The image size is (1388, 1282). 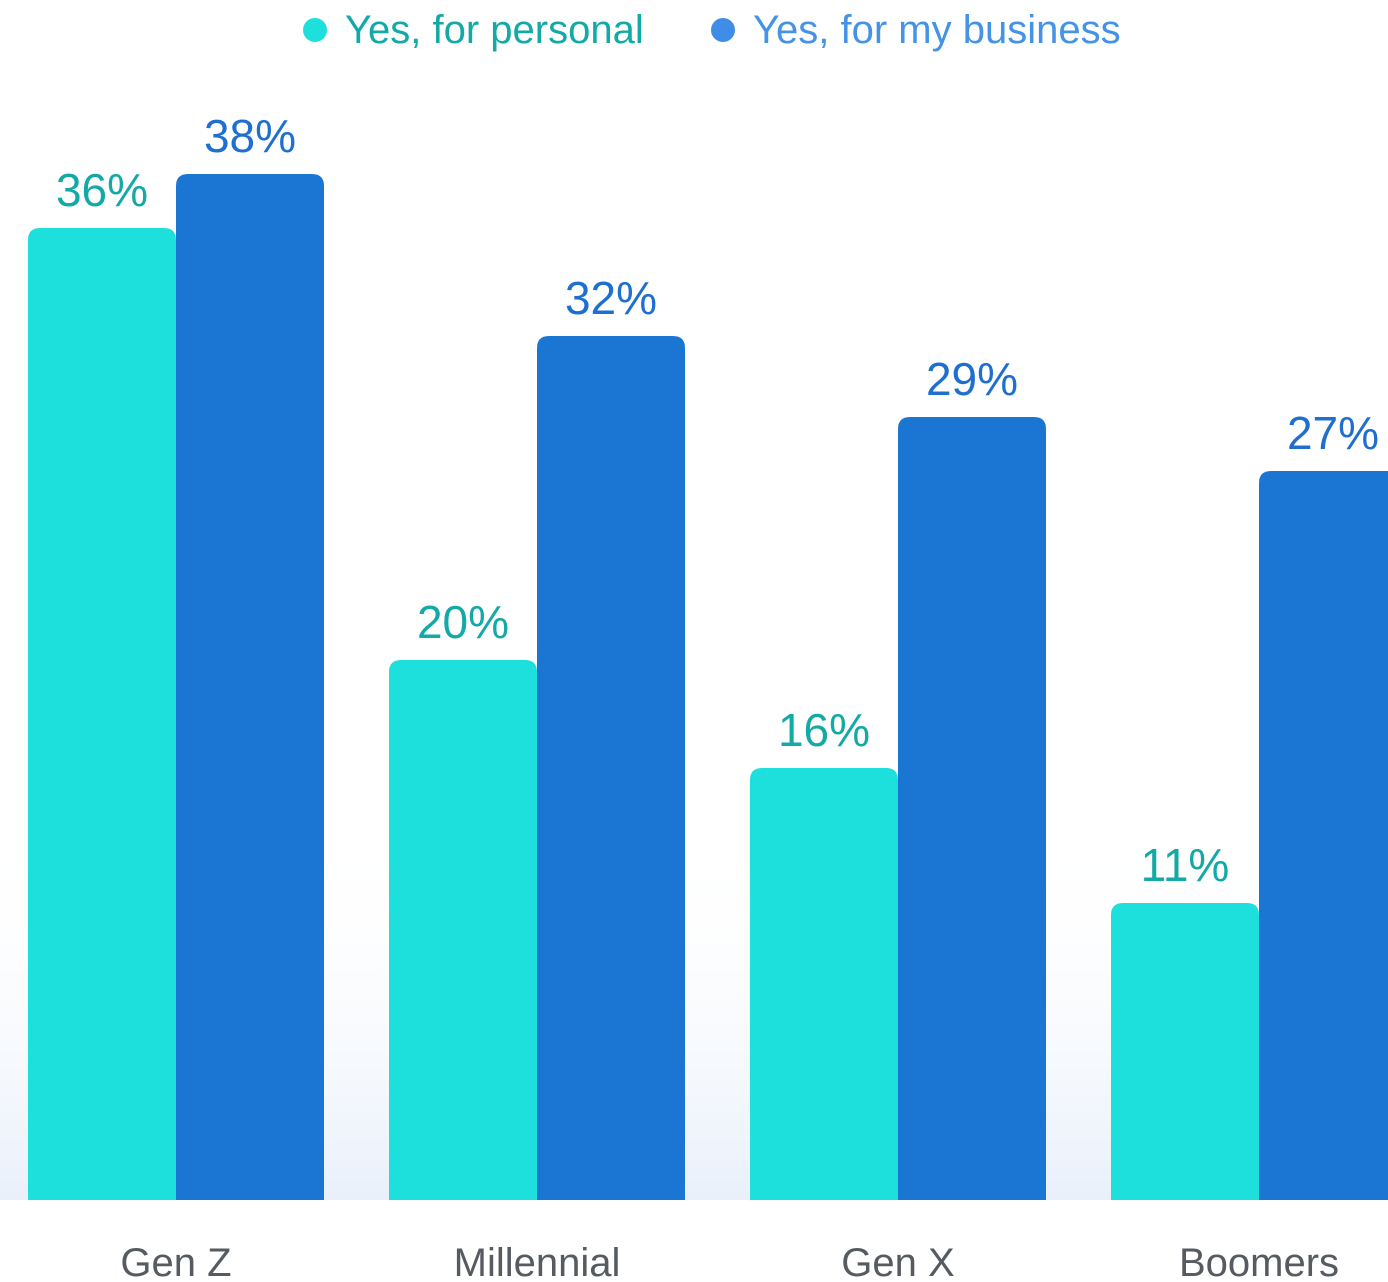 I want to click on category-label-gen-z: Gen Z, so click(x=175, y=1261).